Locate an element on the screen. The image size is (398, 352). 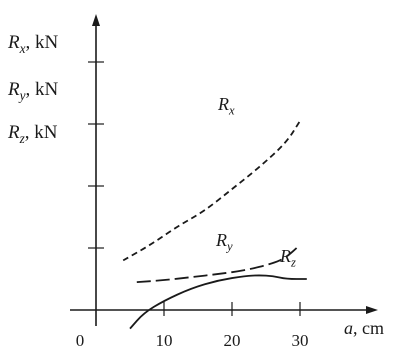
y-axis-arrow is located at coordinates (96, 20).